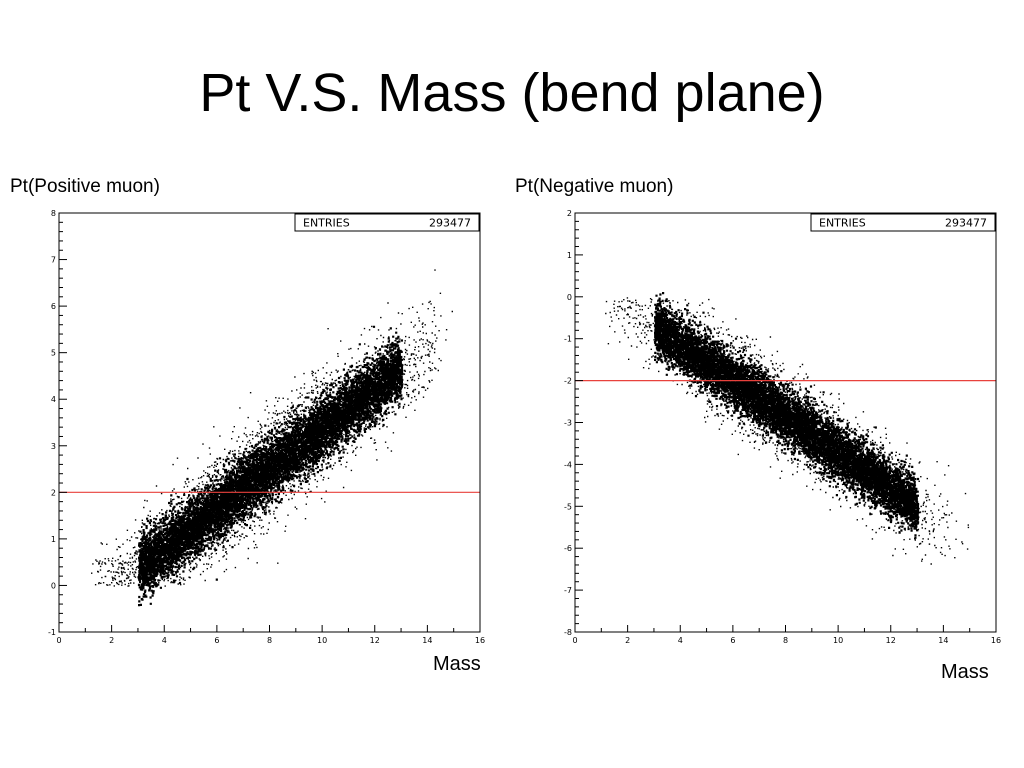  I want to click on y-tick-label: 6, so click(53, 306).